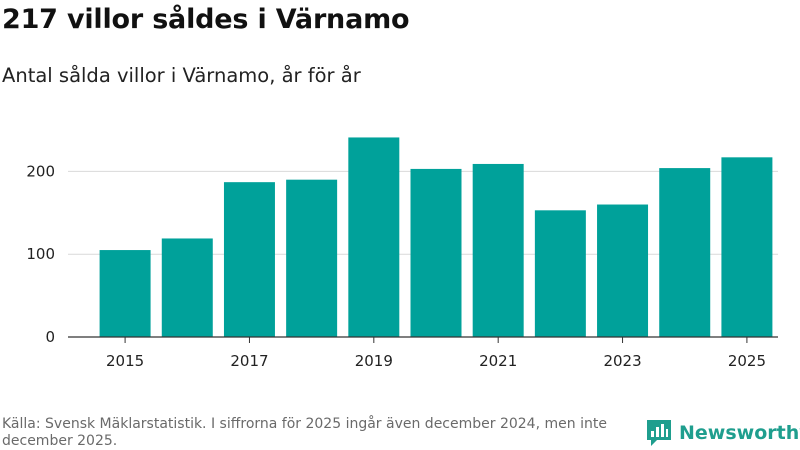 The width and height of the screenshot is (800, 450). I want to click on bar-2017, so click(249, 259).